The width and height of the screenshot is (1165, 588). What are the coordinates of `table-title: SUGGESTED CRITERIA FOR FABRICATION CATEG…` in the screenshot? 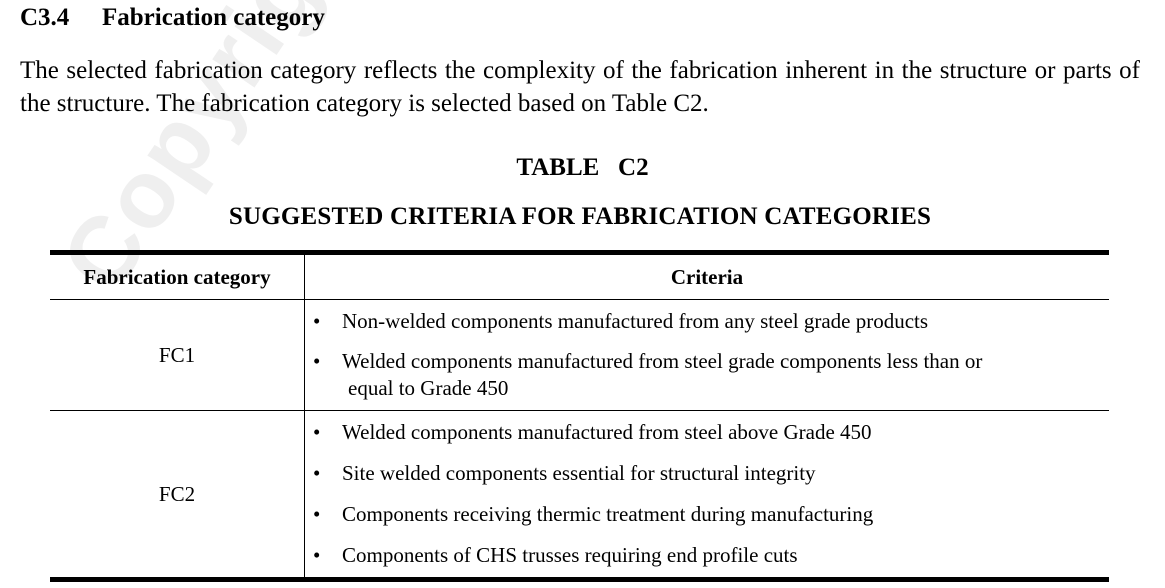 It's located at (580, 216).